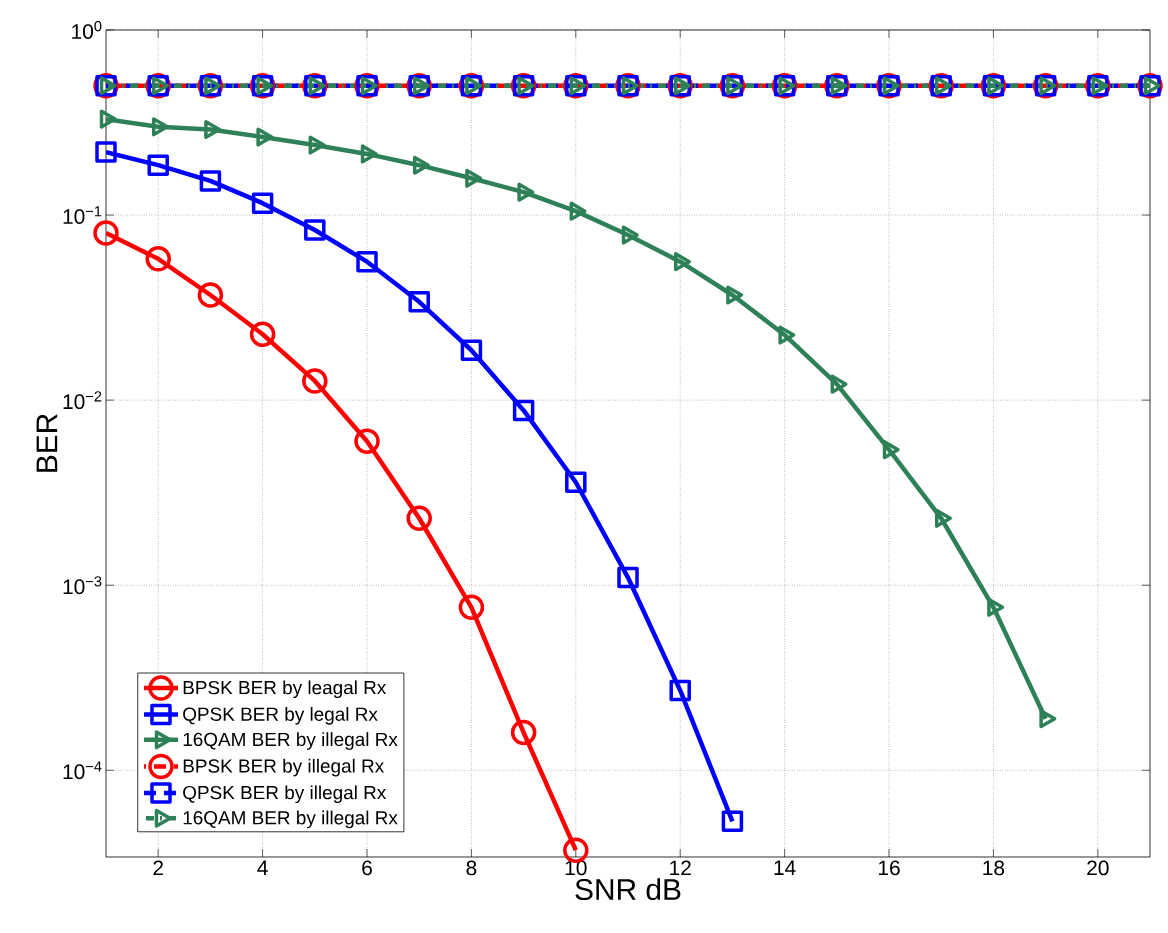  Describe the element at coordinates (283, 767) in the screenshot. I see `legend-label: BPSK BER by illegal Rx` at that location.